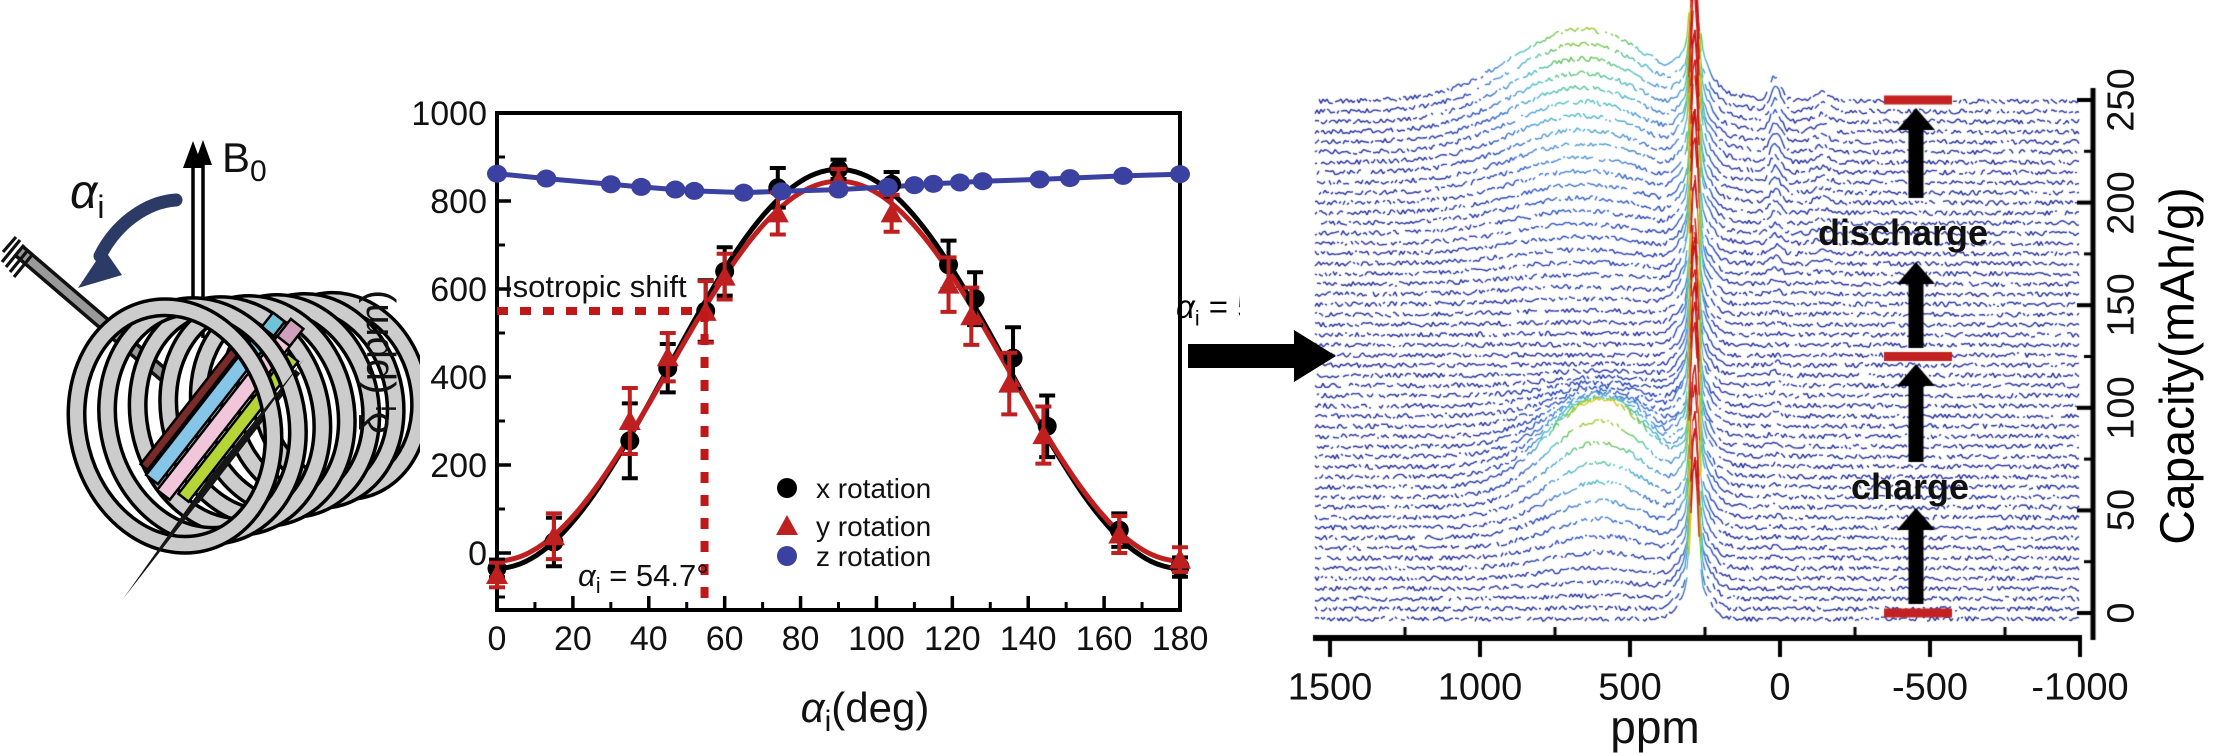  Describe the element at coordinates (244, 161) in the screenshot. I see `b0-label: B0` at that location.